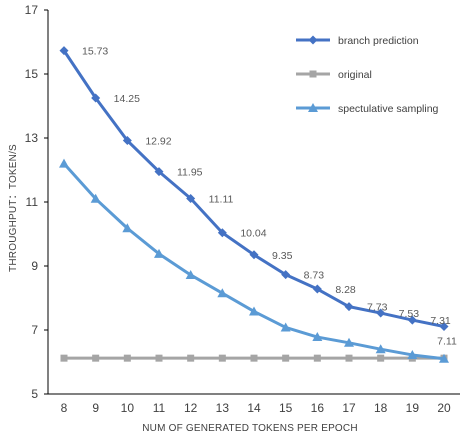  What do you see at coordinates (378, 41) in the screenshot?
I see `legend-label: branch prediction` at bounding box center [378, 41].